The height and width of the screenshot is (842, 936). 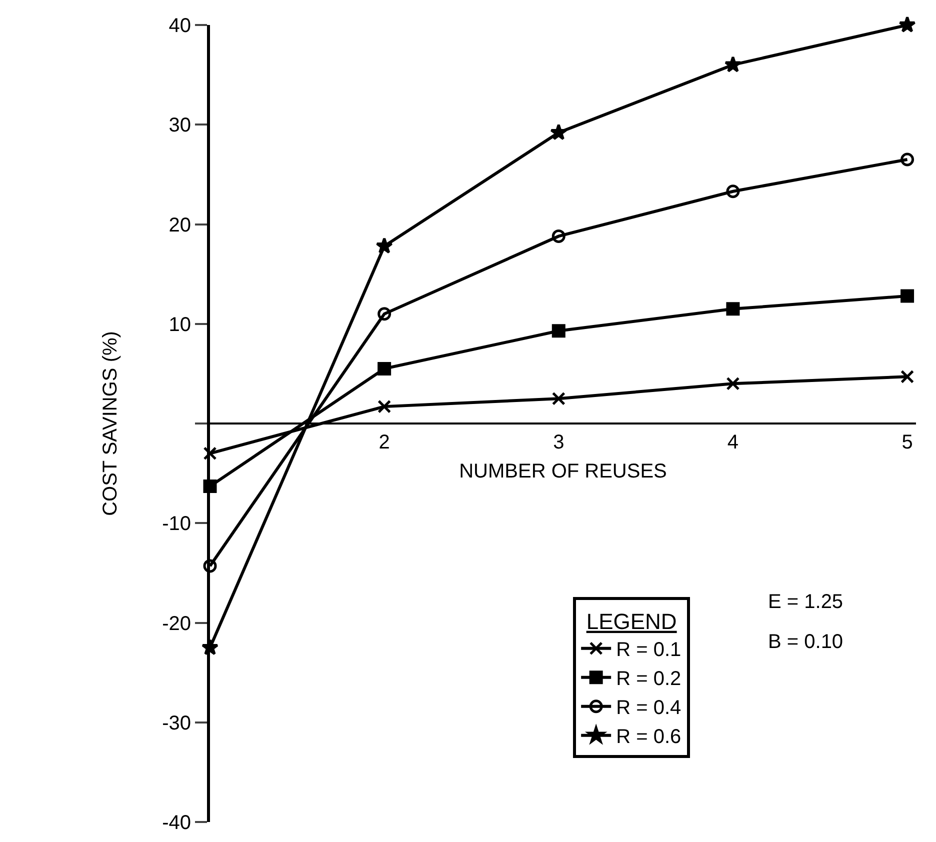 What do you see at coordinates (179, 26) in the screenshot?
I see `y-tick-label: 40` at bounding box center [179, 26].